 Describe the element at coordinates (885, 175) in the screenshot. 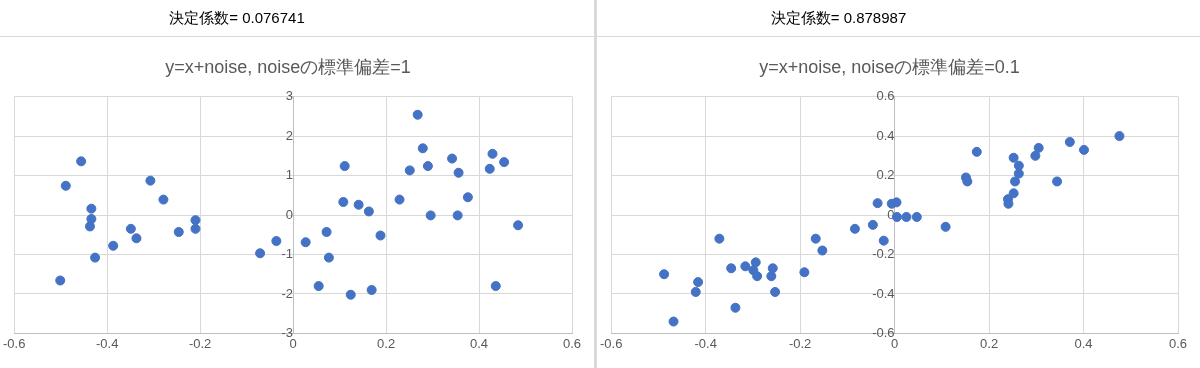

I see `y-tick-label: 0.2` at that location.